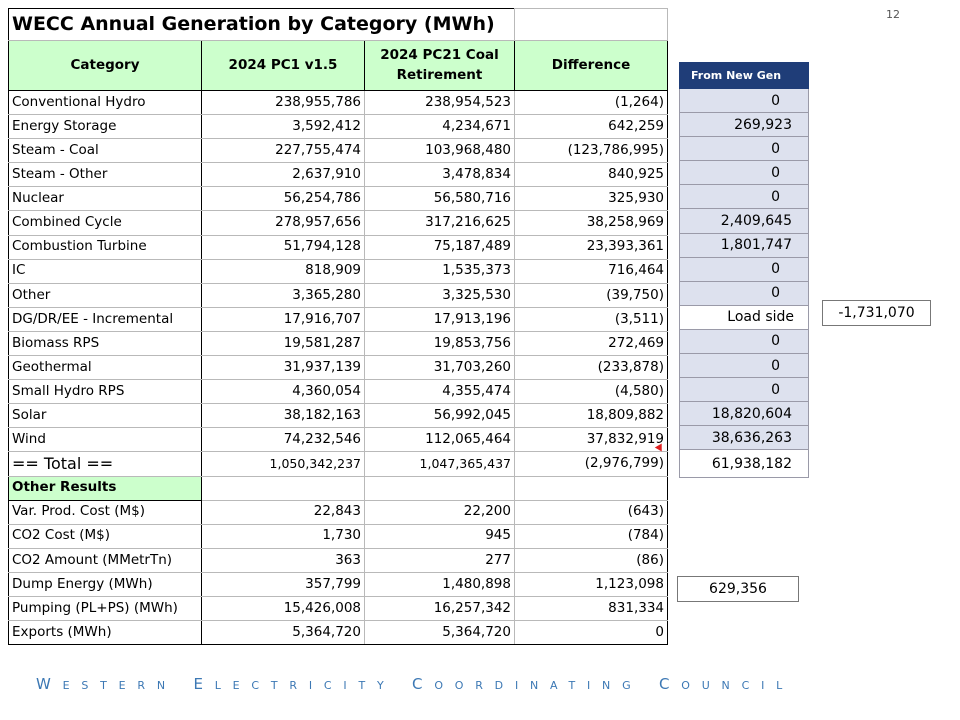  Describe the element at coordinates (439, 127) in the screenshot. I see `pc21-value-cell: 4,234,671` at that location.